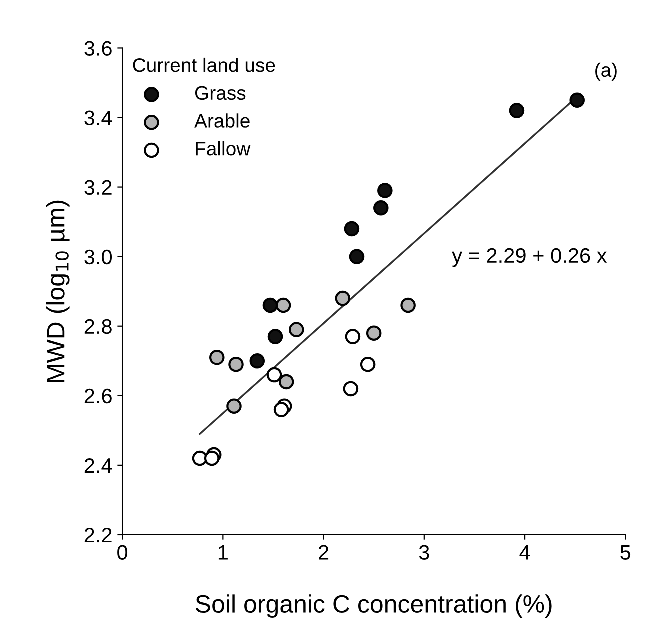 The image size is (645, 643). Describe the element at coordinates (324, 552) in the screenshot. I see `x-tick-label: 2` at that location.